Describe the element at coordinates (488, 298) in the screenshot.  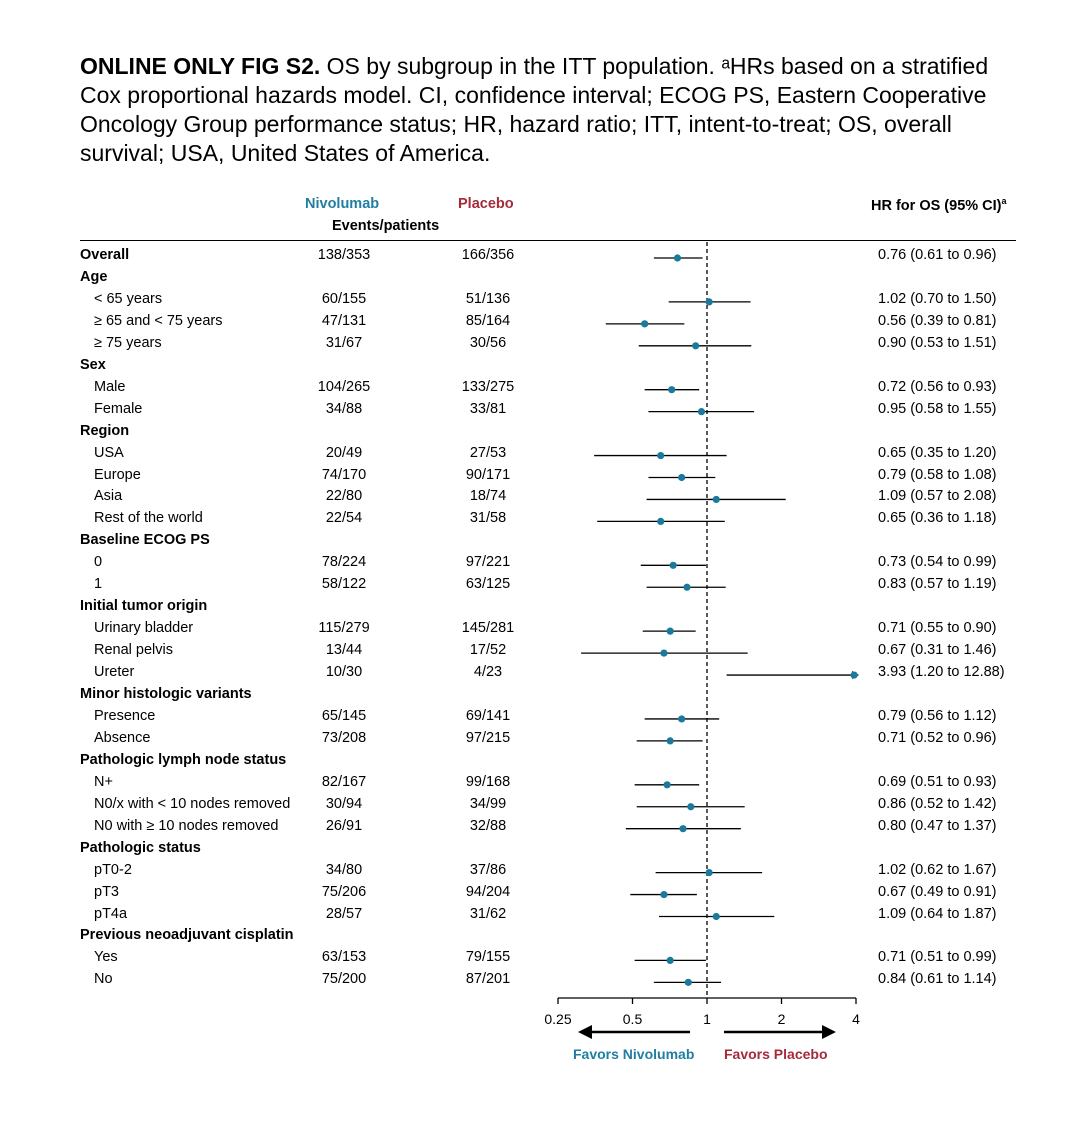
I see `placebo-events: 51/136` at that location.